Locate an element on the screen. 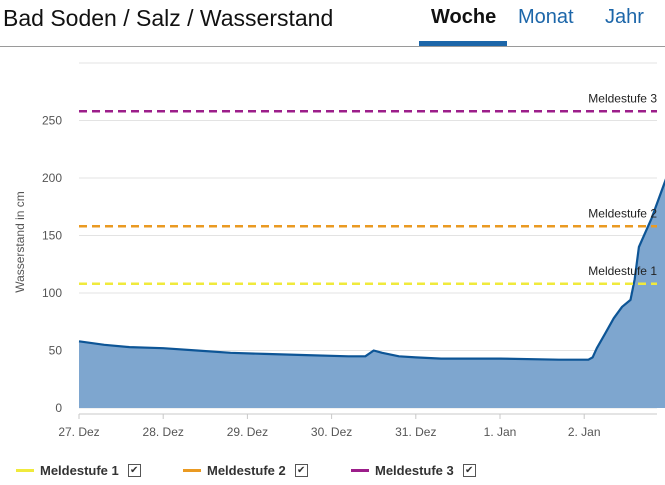  legend-label-meldestufe-2: Meldestufe 2 is located at coordinates (246, 470).